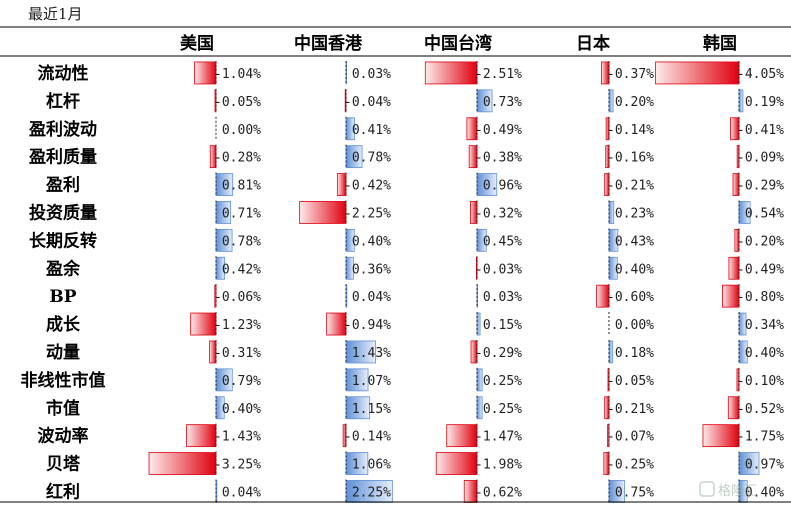  I want to click on data-label: -0.52%, so click(760, 409).